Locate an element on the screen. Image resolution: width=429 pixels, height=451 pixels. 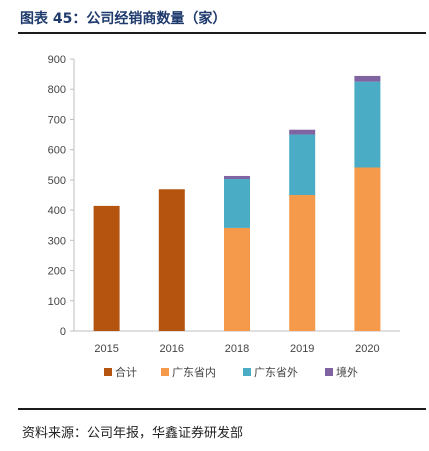
x-tick-label: 2020 is located at coordinates (367, 349).